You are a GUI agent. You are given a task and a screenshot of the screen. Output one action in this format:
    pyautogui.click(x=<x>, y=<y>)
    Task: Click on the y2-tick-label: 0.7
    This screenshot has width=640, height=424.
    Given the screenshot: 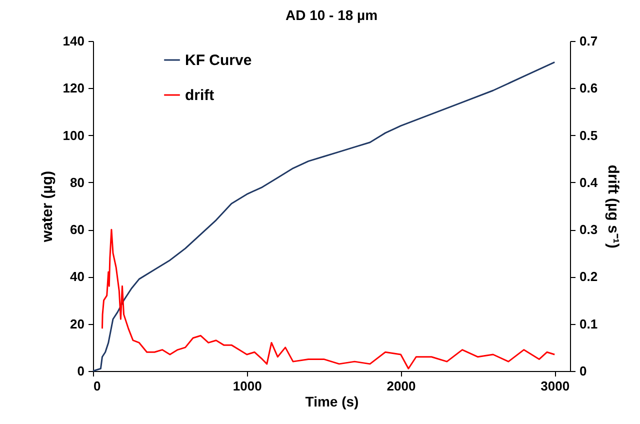 What is the action you would take?
    pyautogui.click(x=589, y=41)
    